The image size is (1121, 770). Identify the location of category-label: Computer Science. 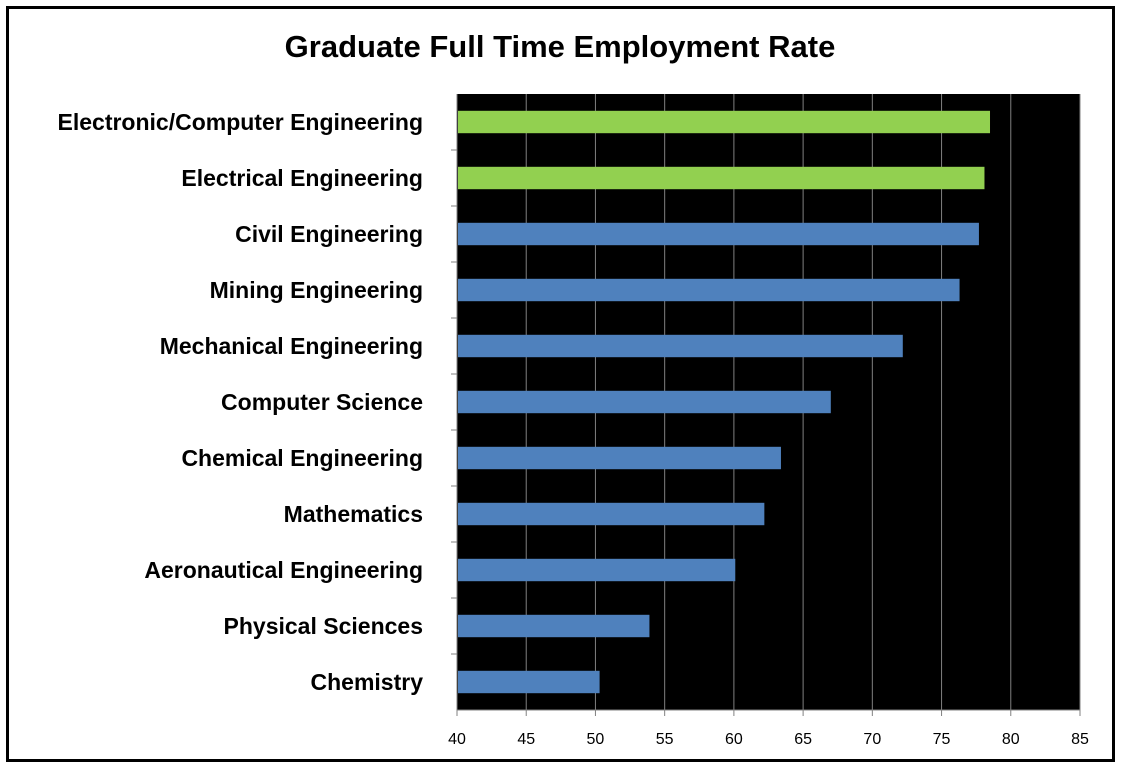
(322, 402).